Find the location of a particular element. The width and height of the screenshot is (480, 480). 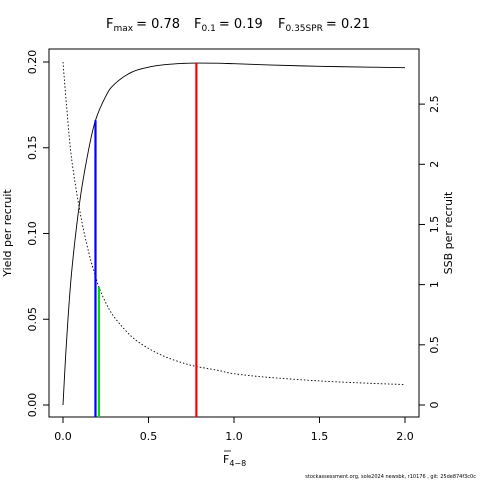

y-axis-right: 0 0.5 1 1.5 2 2.5 is located at coordinates (429, 252).